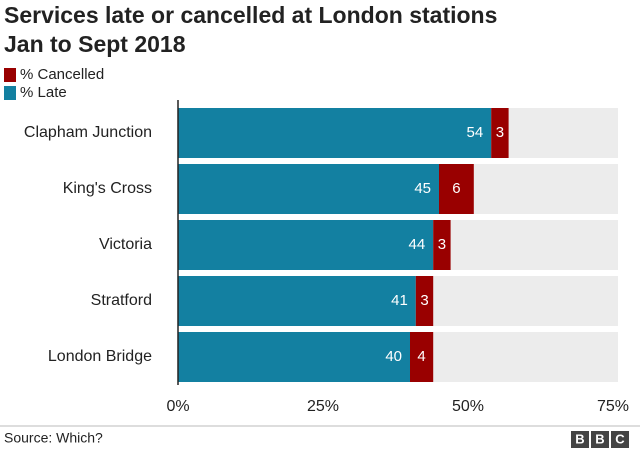 This screenshot has height=450, width=640. What do you see at coordinates (125, 244) in the screenshot?
I see `y-tick-label: Victoria` at bounding box center [125, 244].